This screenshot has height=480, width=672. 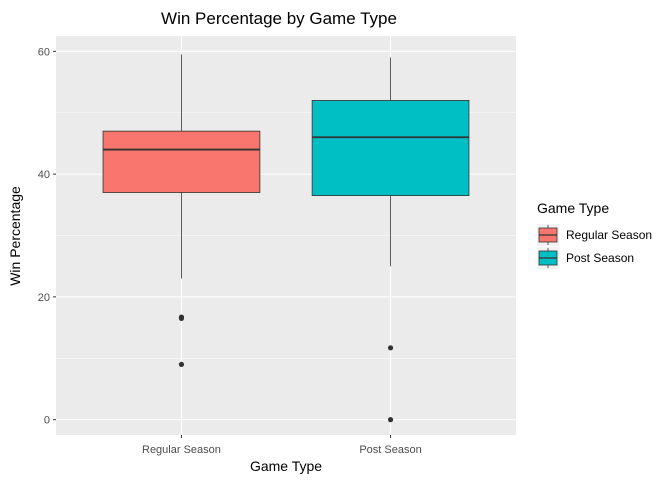 I want to click on y-tick-label: 0, so click(x=47, y=421).